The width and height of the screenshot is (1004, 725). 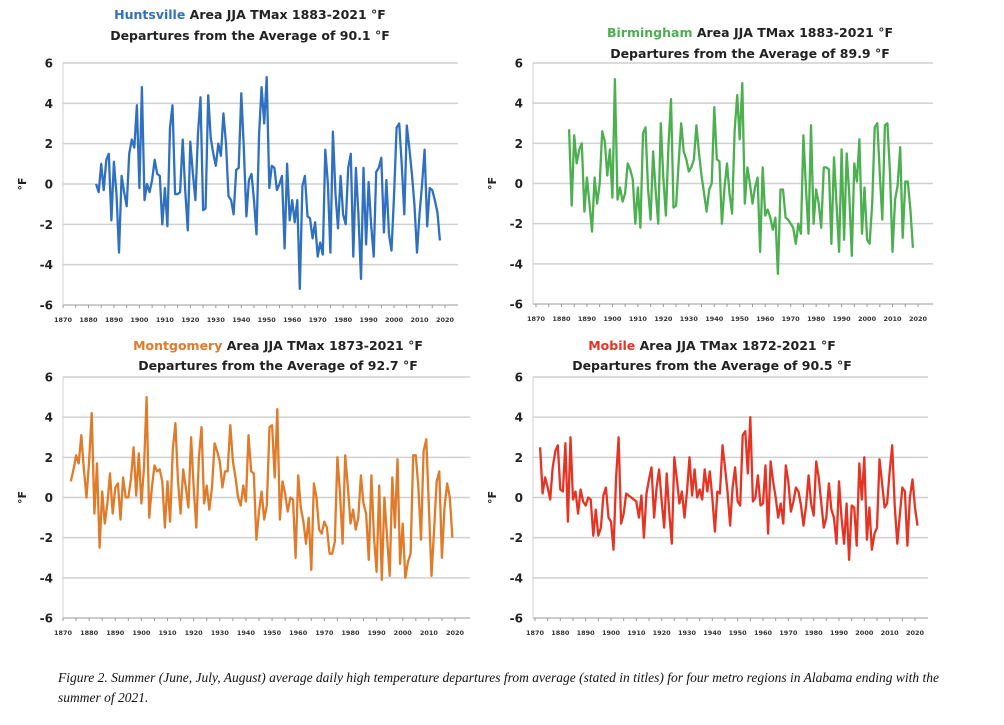 What do you see at coordinates (735, 345) in the screenshot?
I see `chart-title-rest: Area JJA TMax 1872-2021 °F` at bounding box center [735, 345].